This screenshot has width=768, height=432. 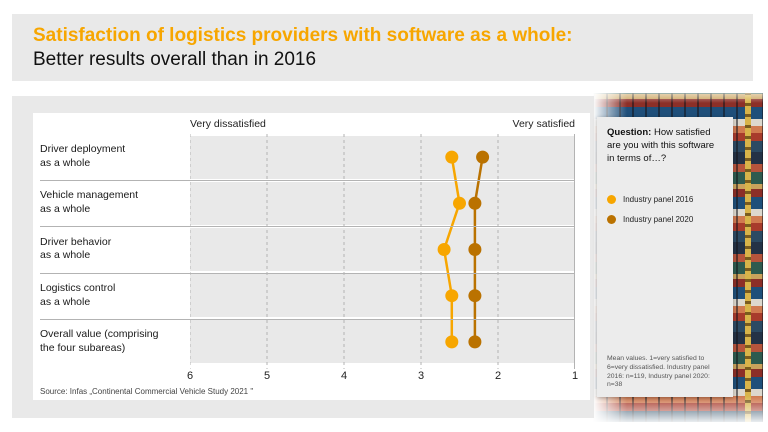 I want to click on legend-dot-2020, so click(x=611, y=219).